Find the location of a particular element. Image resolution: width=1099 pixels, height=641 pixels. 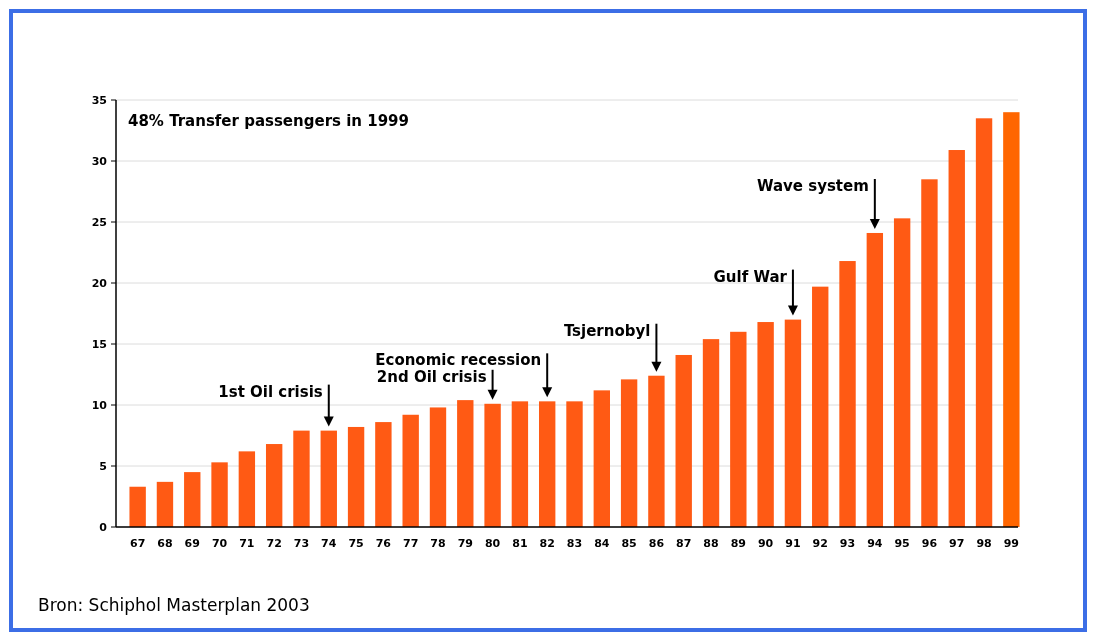

y-tick-label: 15 is located at coordinates (99, 344).